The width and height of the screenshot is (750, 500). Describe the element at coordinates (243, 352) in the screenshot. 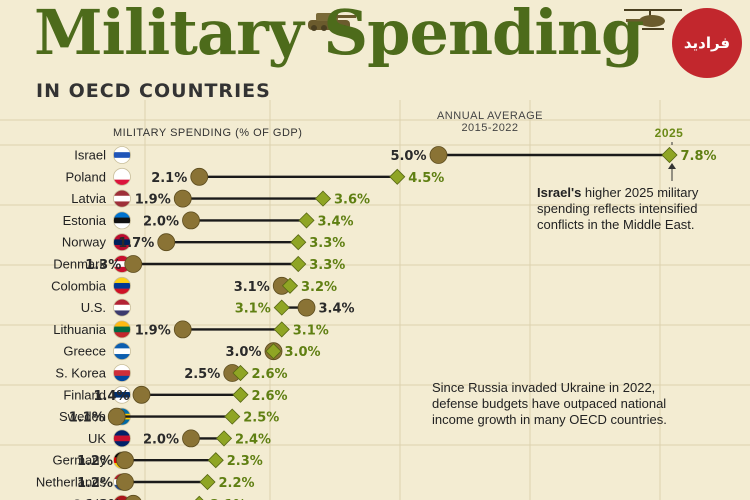

I see `value-avg-greece: 3.0%` at that location.